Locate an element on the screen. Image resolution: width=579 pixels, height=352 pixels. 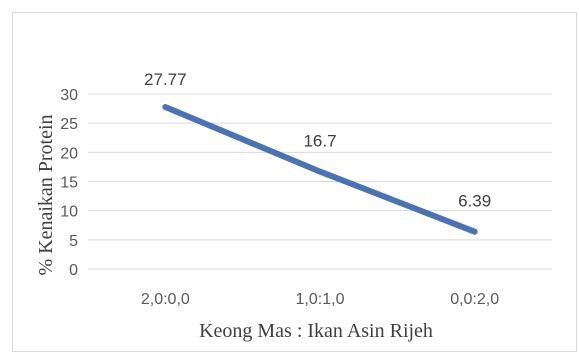
data-label: 27.77 is located at coordinates (165, 79).